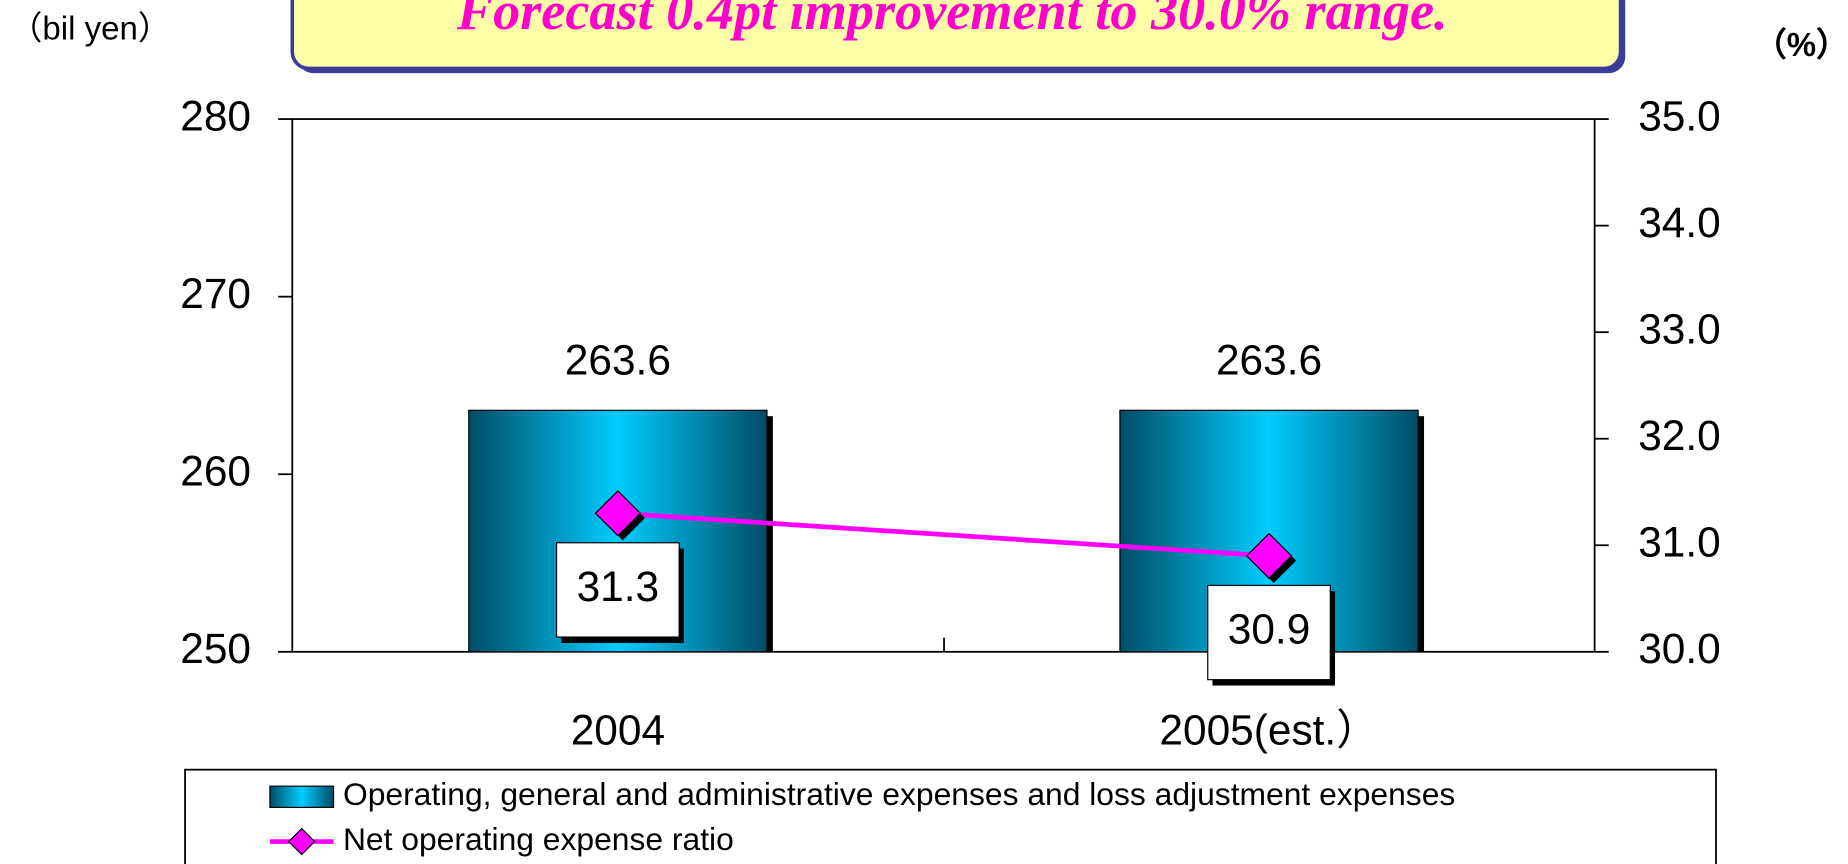  What do you see at coordinates (215, 648) in the screenshot?
I see `y-tick-label: 250` at bounding box center [215, 648].